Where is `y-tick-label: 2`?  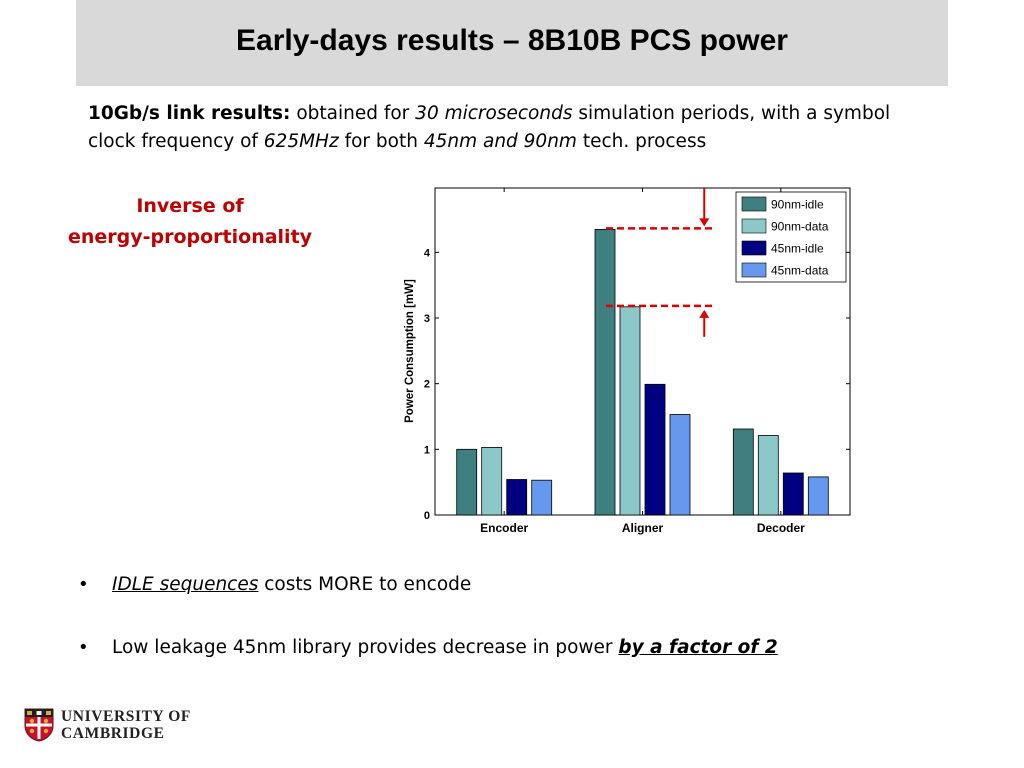
y-tick-label: 2 is located at coordinates (427, 385).